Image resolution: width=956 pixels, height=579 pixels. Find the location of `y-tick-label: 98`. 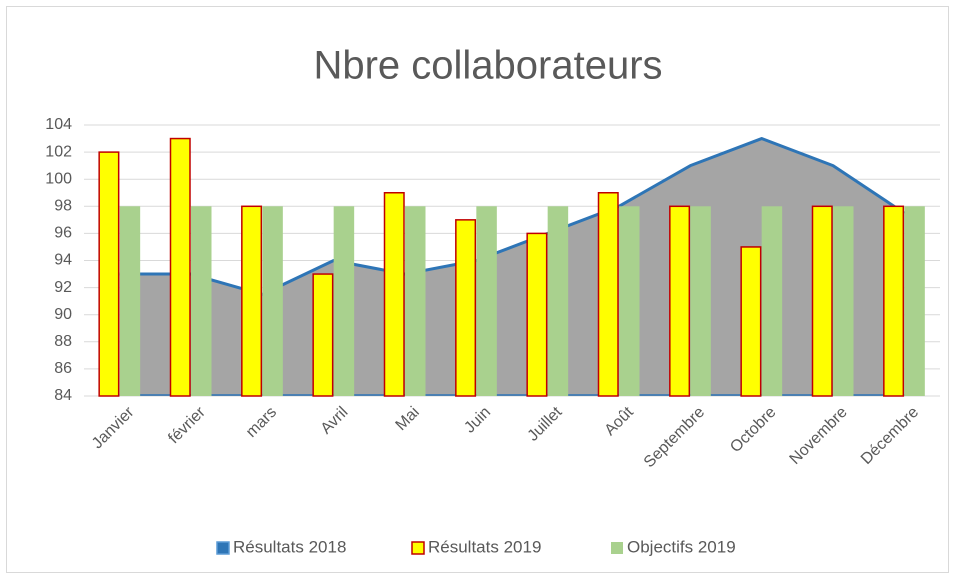

y-tick-label: 98 is located at coordinates (63, 206).